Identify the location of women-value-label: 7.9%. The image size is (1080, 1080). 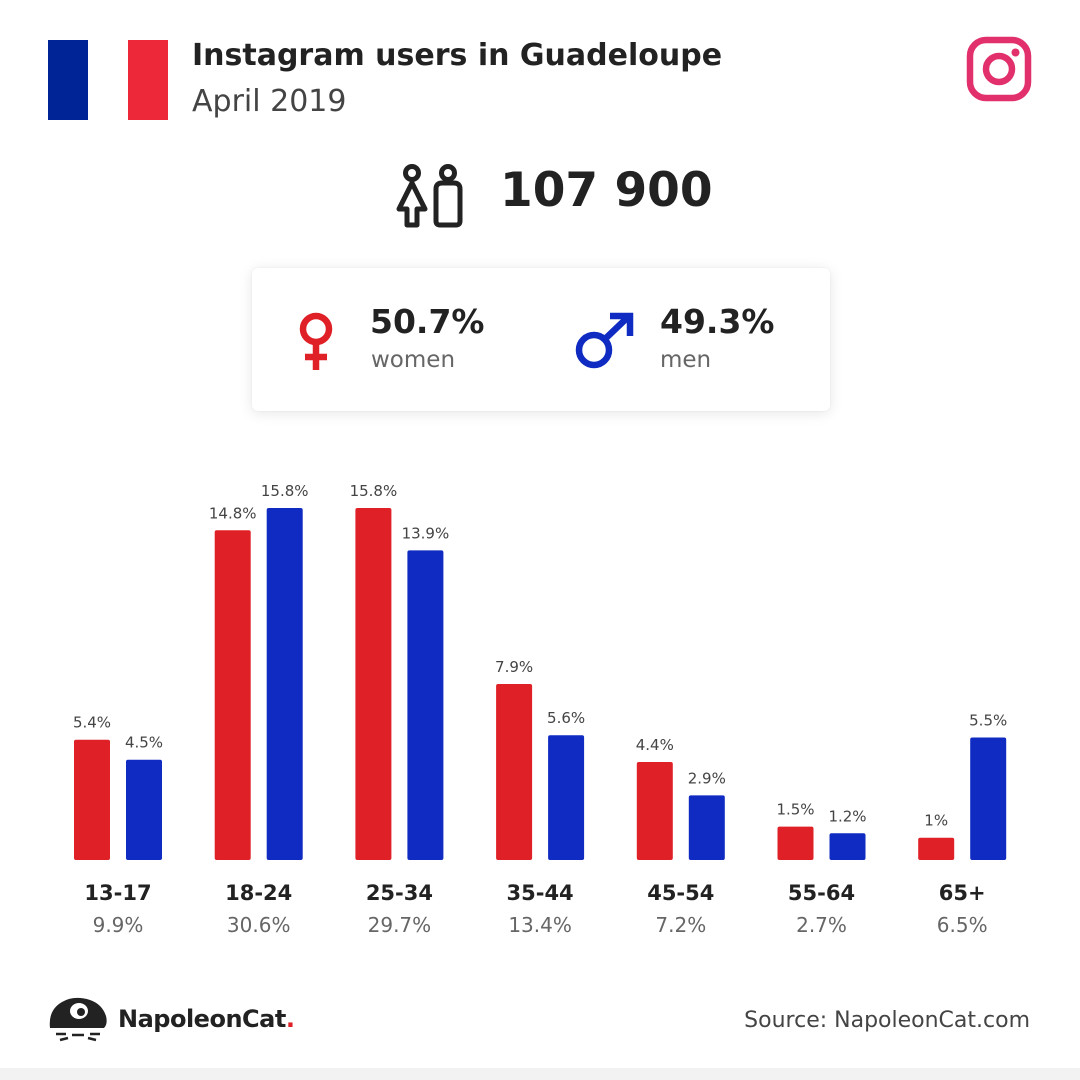
(514, 667).